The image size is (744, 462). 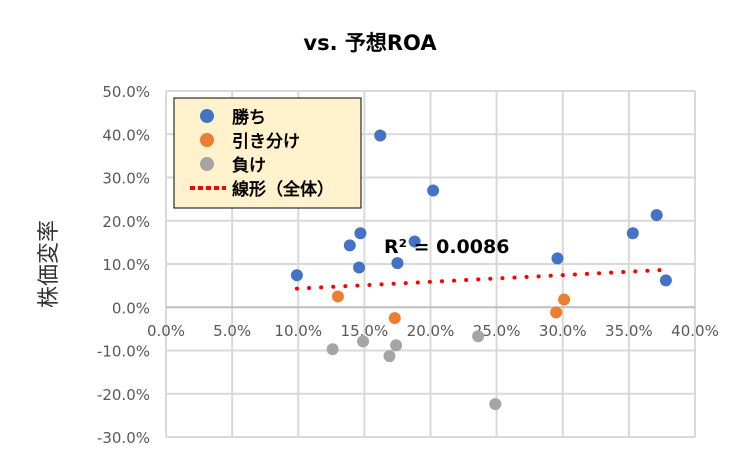 What do you see at coordinates (446, 247) in the screenshot?
I see `r-squared-annotation: R² = 0.0086` at bounding box center [446, 247].